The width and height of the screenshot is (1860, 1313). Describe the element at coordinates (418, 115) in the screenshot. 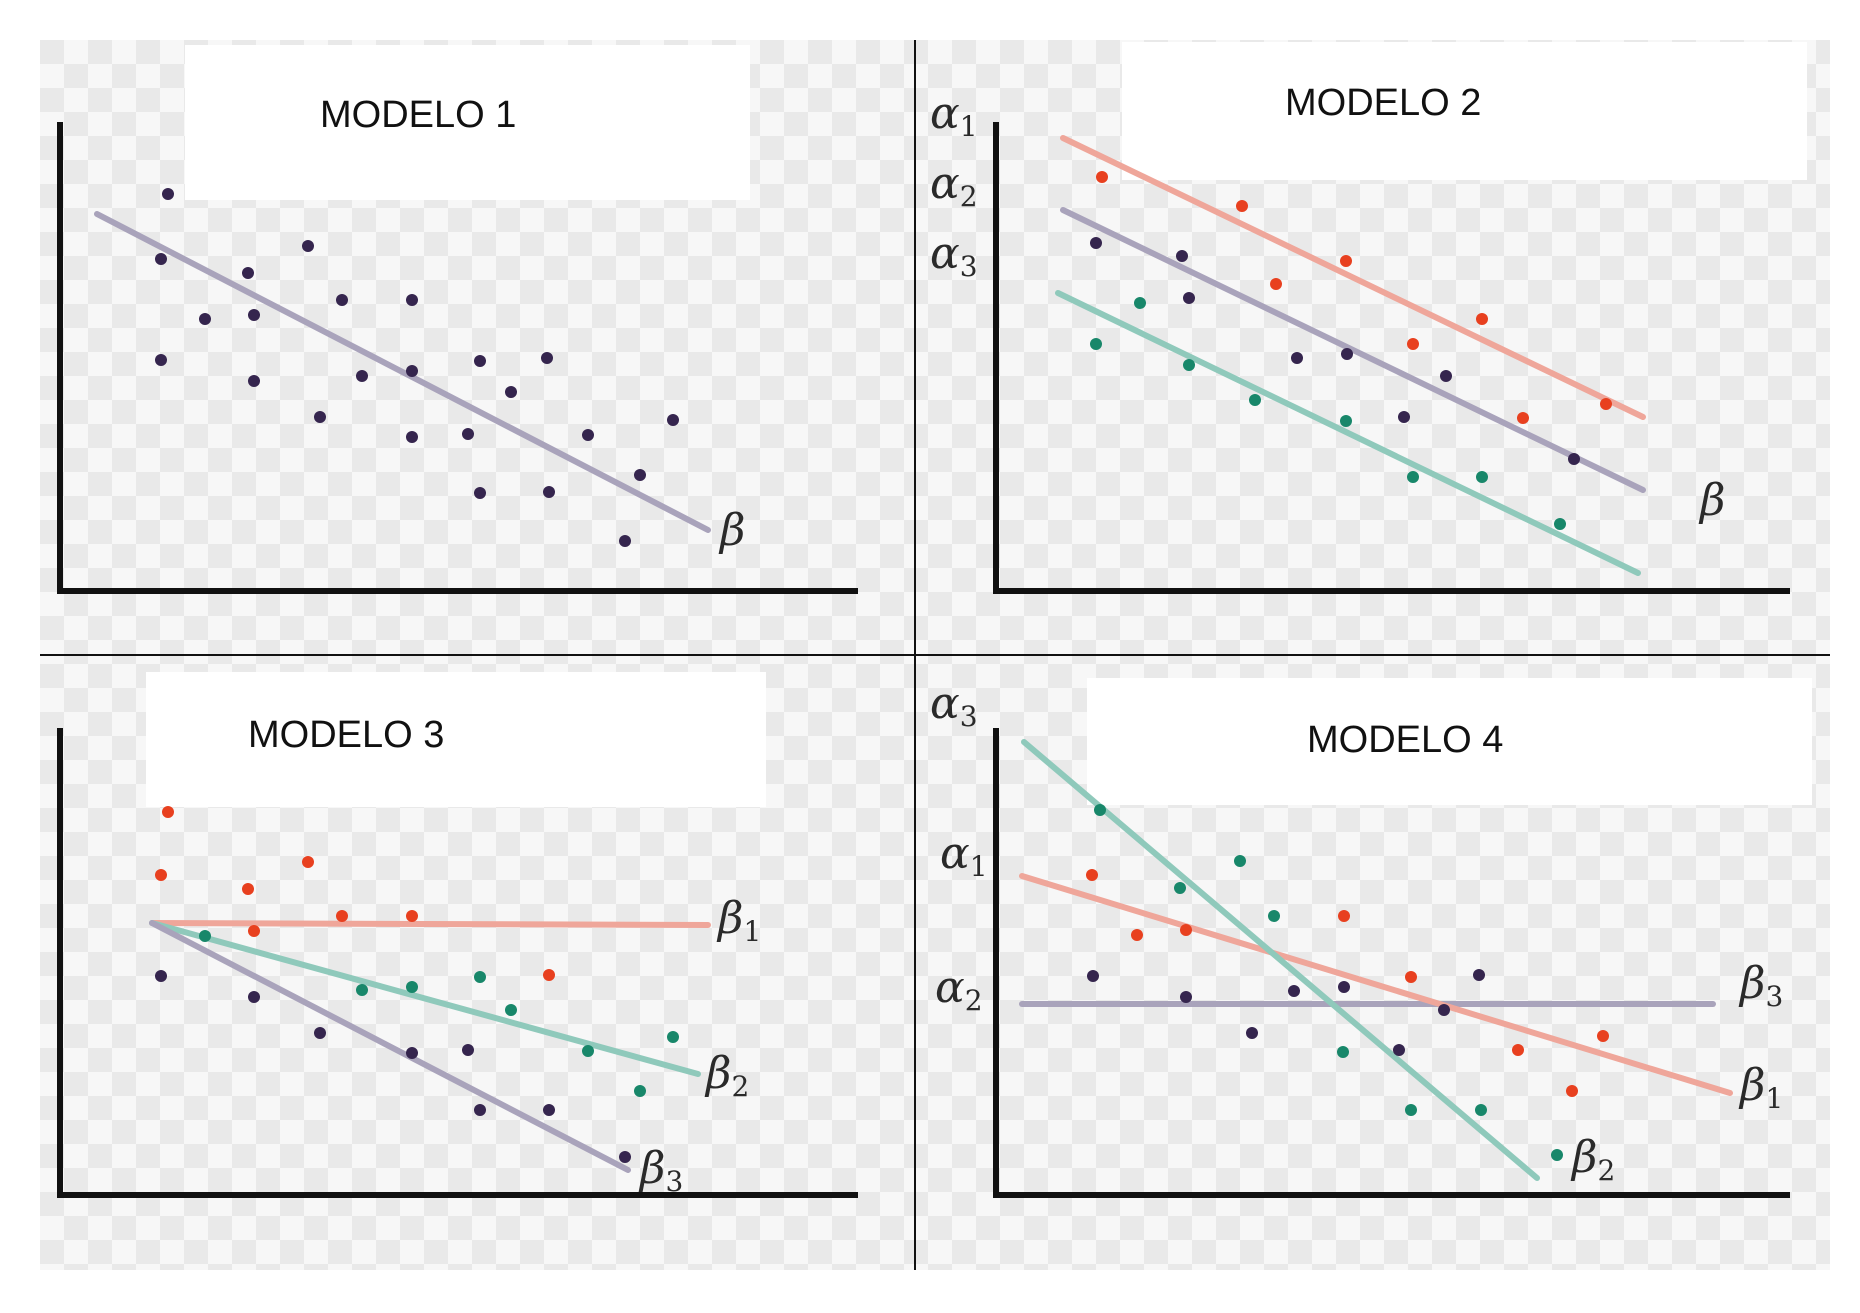

I see `panel-title: MODELO 1` at that location.